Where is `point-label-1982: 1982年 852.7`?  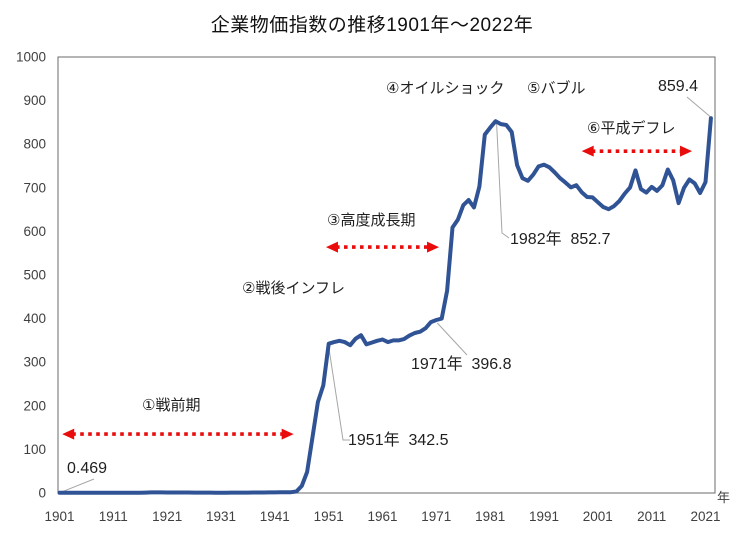
point-label-1982: 1982年 852.7 is located at coordinates (560, 239).